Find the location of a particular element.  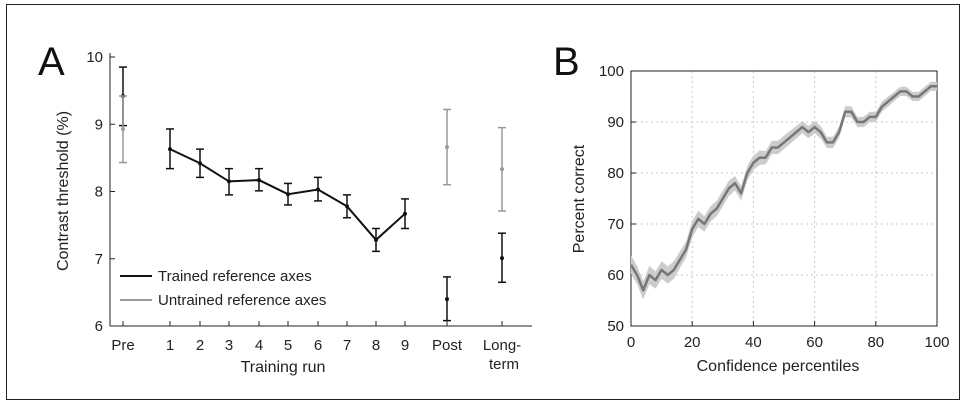

panel-a-y-tick-label: 7 is located at coordinates (99, 259).